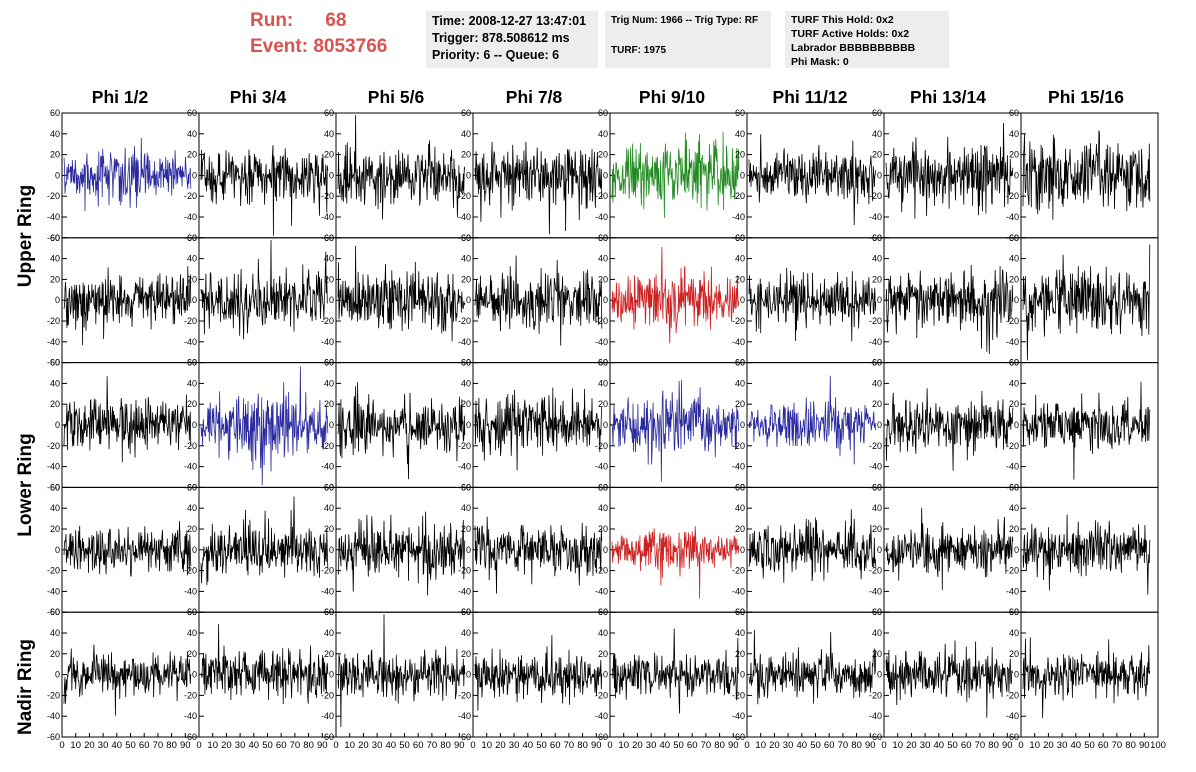  What do you see at coordinates (853, 48) in the screenshot?
I see `labrador-text: Labrador BBBBBBBBBB` at bounding box center [853, 48].